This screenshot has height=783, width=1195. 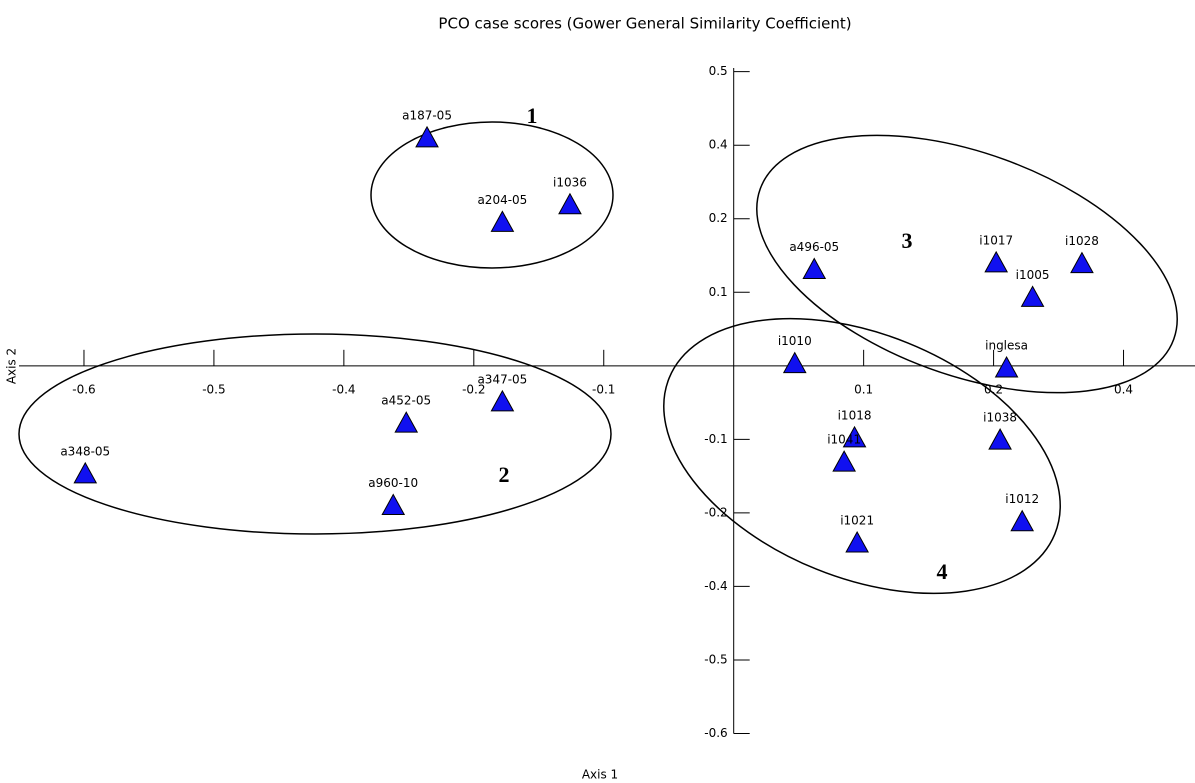 What do you see at coordinates (12, 366) in the screenshot?
I see `y-axis-label: Axis 2` at bounding box center [12, 366].